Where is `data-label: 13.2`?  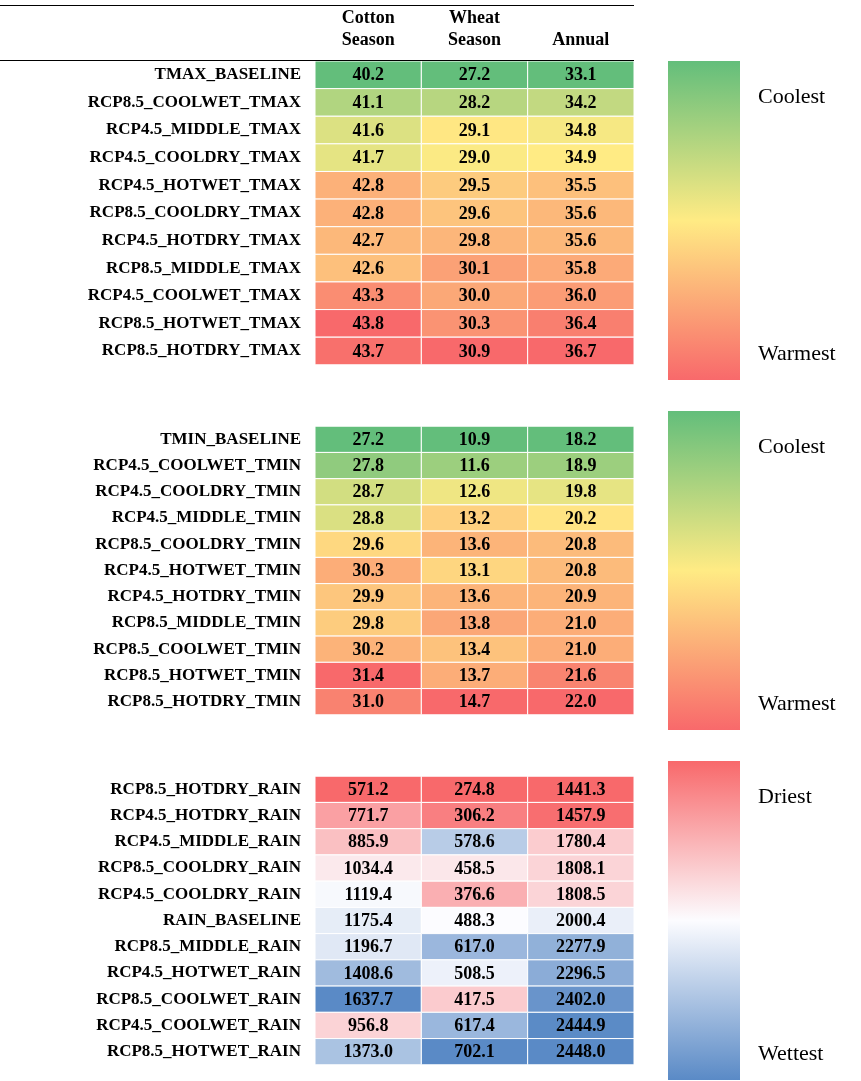
data-label: 13.2 is located at coordinates (474, 517).